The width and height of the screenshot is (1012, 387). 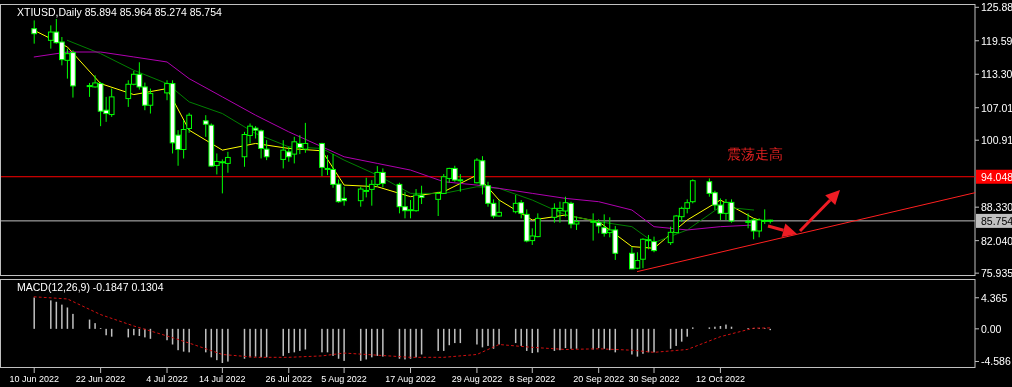 What do you see at coordinates (996, 240) in the screenshot?
I see `y-tick-label: 82.040` at bounding box center [996, 240].